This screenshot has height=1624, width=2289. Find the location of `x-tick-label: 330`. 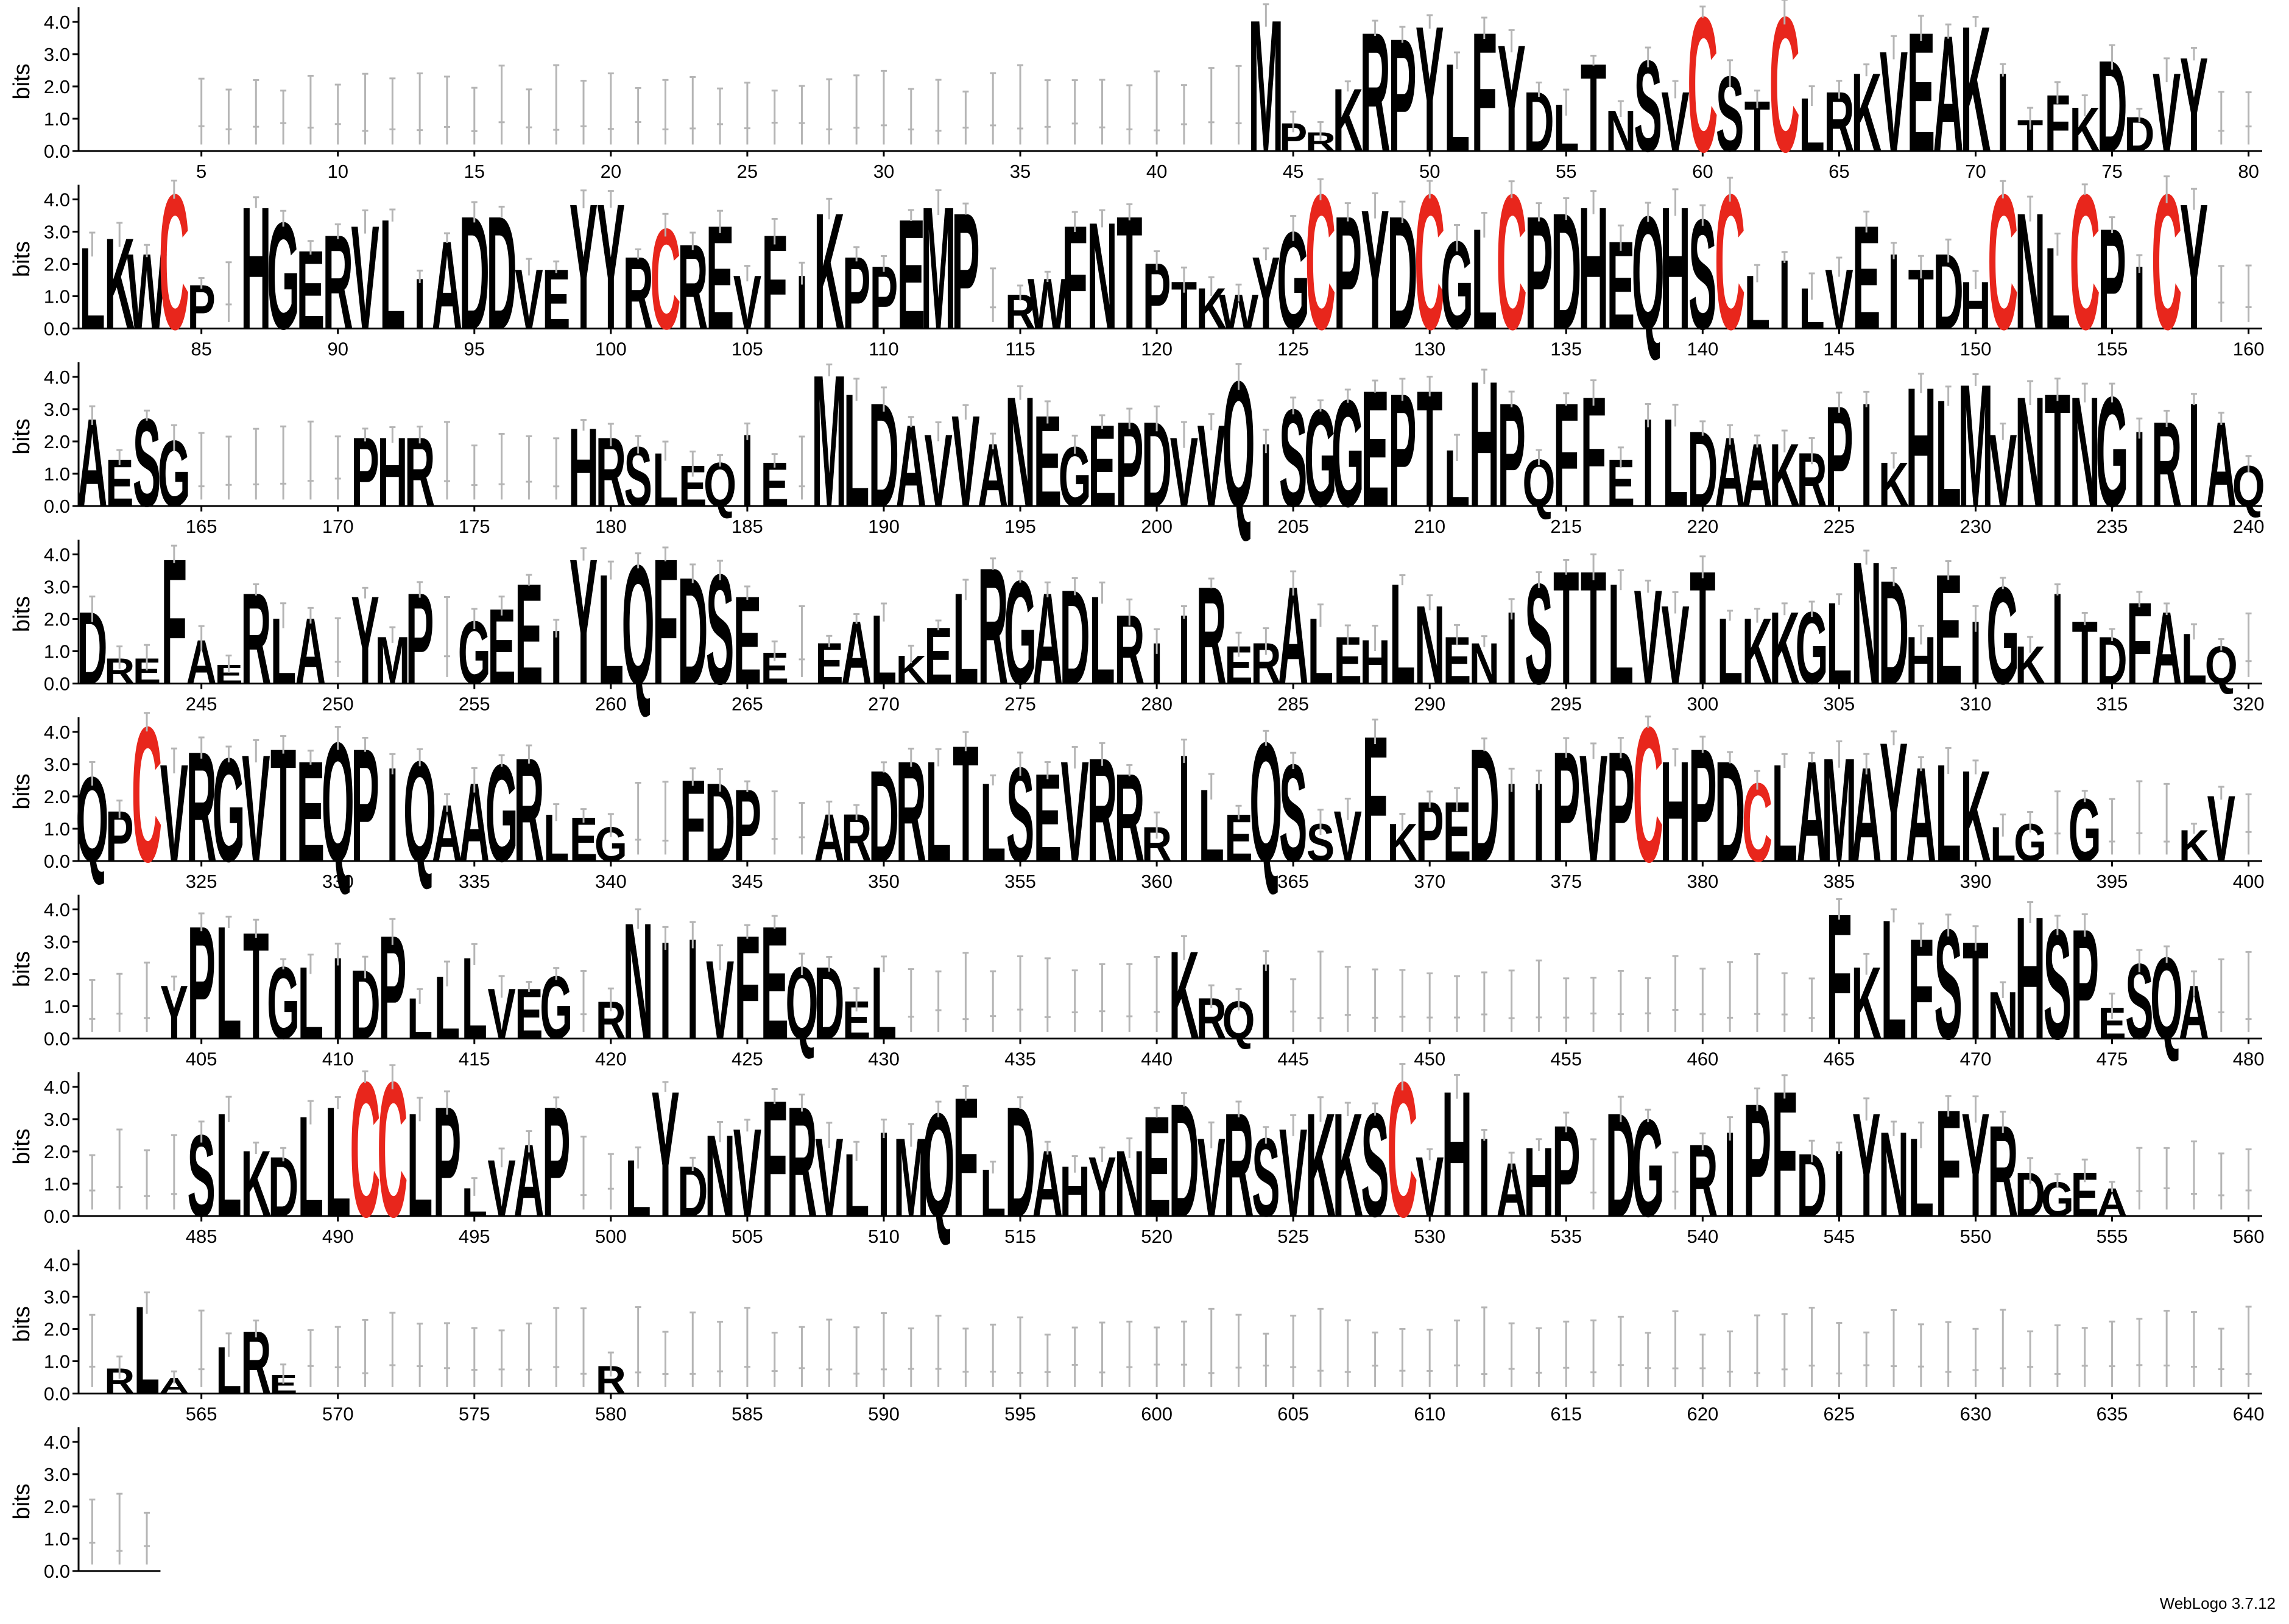

x-tick-label: 330 is located at coordinates (338, 881).